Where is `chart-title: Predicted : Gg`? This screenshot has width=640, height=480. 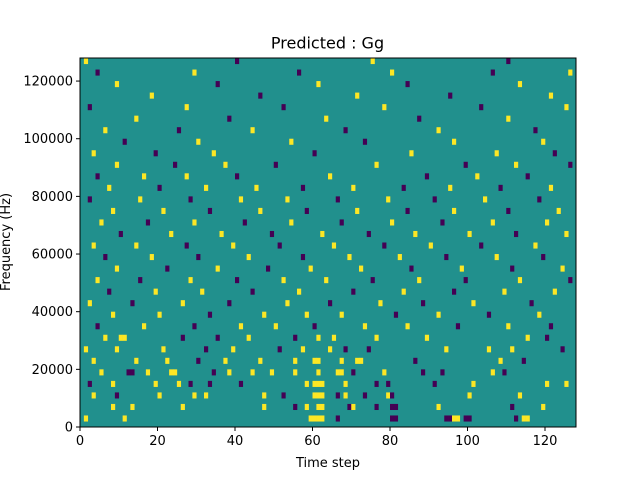
chart-title: Predicted : Gg is located at coordinates (327, 43).